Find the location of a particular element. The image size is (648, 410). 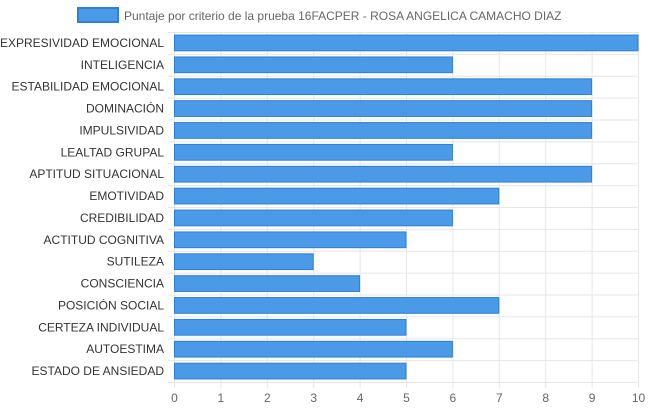

category-label: CREDIBILIDAD is located at coordinates (122, 218).